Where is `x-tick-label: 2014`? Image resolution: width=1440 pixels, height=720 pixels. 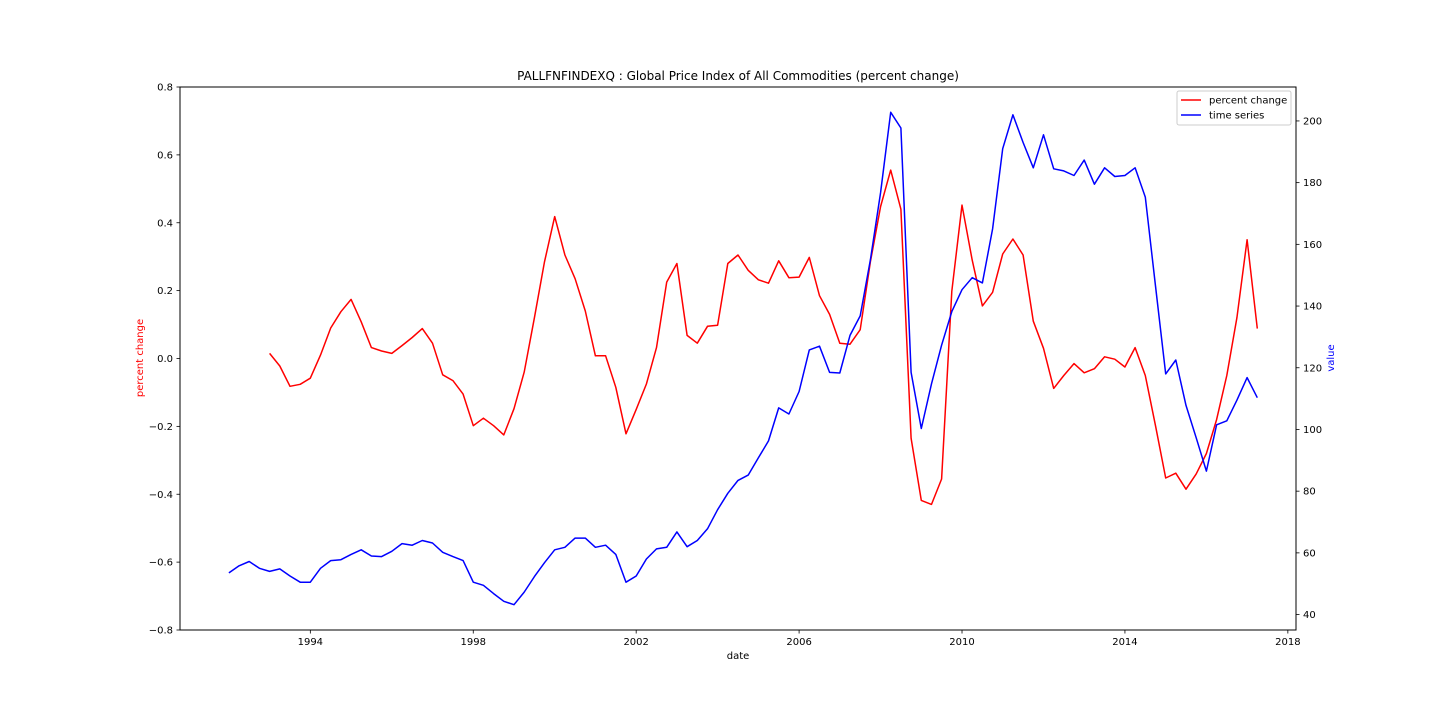
x-tick-label: 2014 is located at coordinates (1124, 642).